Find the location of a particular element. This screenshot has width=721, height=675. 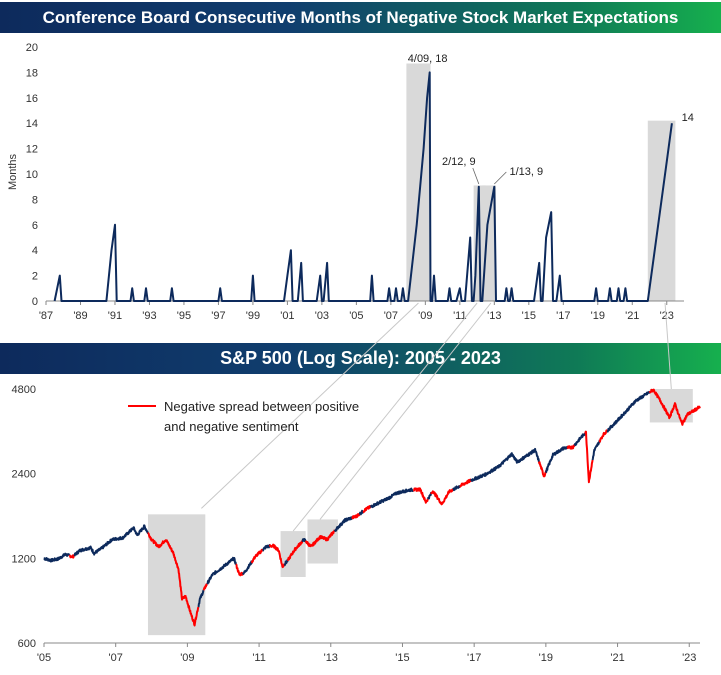

legend-text-line-2: and negative sentiment is located at coordinates (231, 426).